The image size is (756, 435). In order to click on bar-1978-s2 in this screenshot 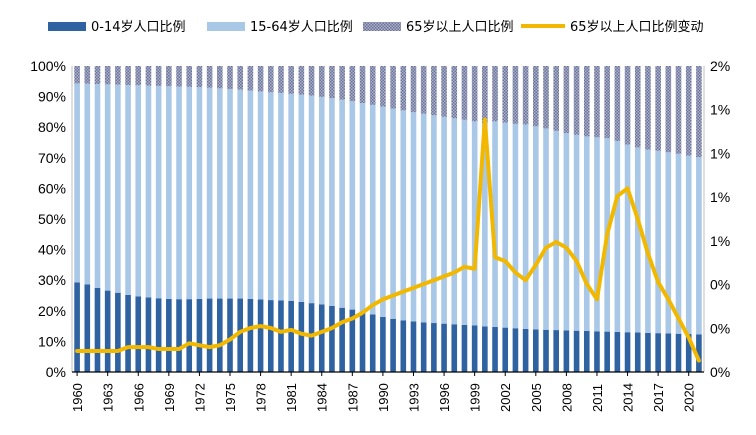, I will do `click(260, 79)`.